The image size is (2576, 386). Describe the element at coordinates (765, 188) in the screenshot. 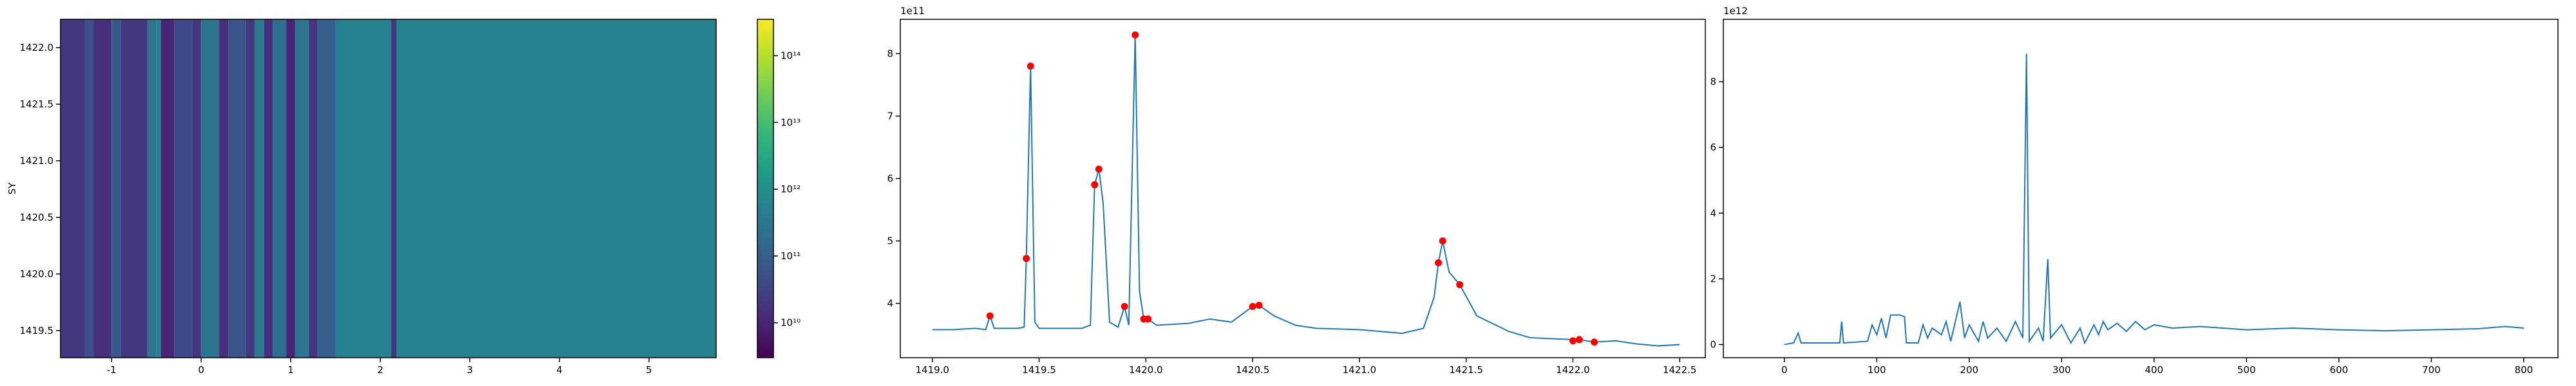

I see `colorbar` at that location.